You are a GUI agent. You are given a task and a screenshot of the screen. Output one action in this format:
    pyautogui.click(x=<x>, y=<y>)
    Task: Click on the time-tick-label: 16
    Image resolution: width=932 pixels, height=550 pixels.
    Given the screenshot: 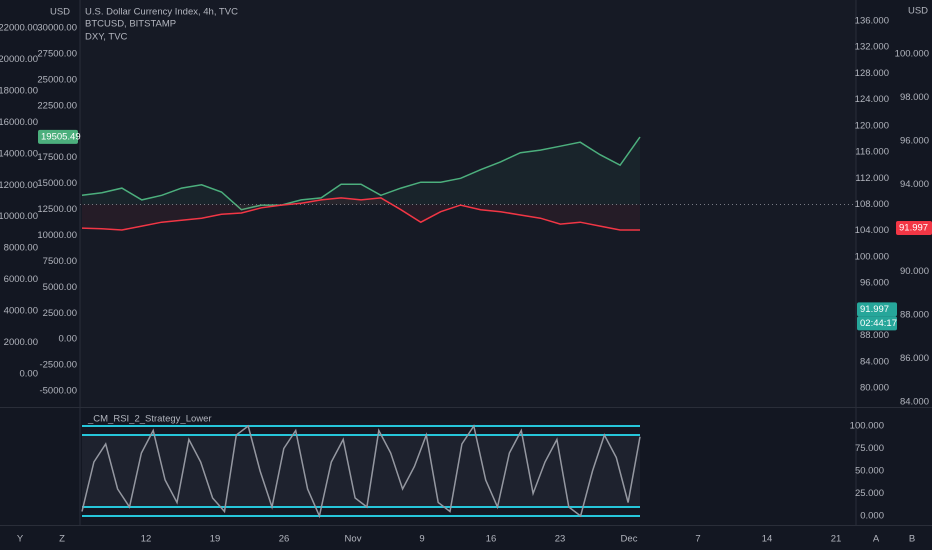 What is the action you would take?
    pyautogui.click(x=491, y=539)
    